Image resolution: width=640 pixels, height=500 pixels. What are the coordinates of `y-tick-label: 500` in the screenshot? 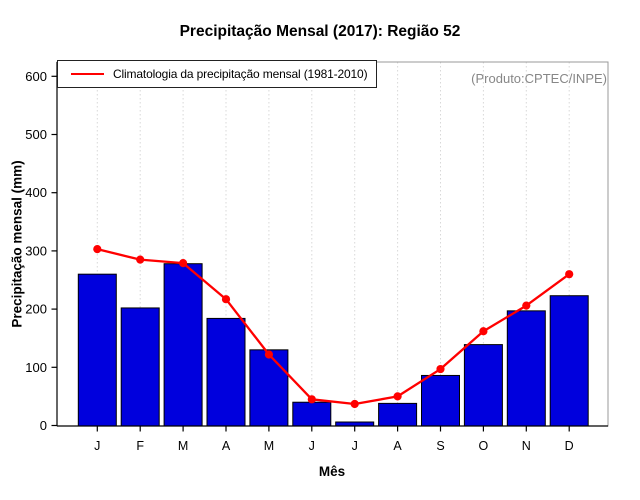 It's located at (36, 134).